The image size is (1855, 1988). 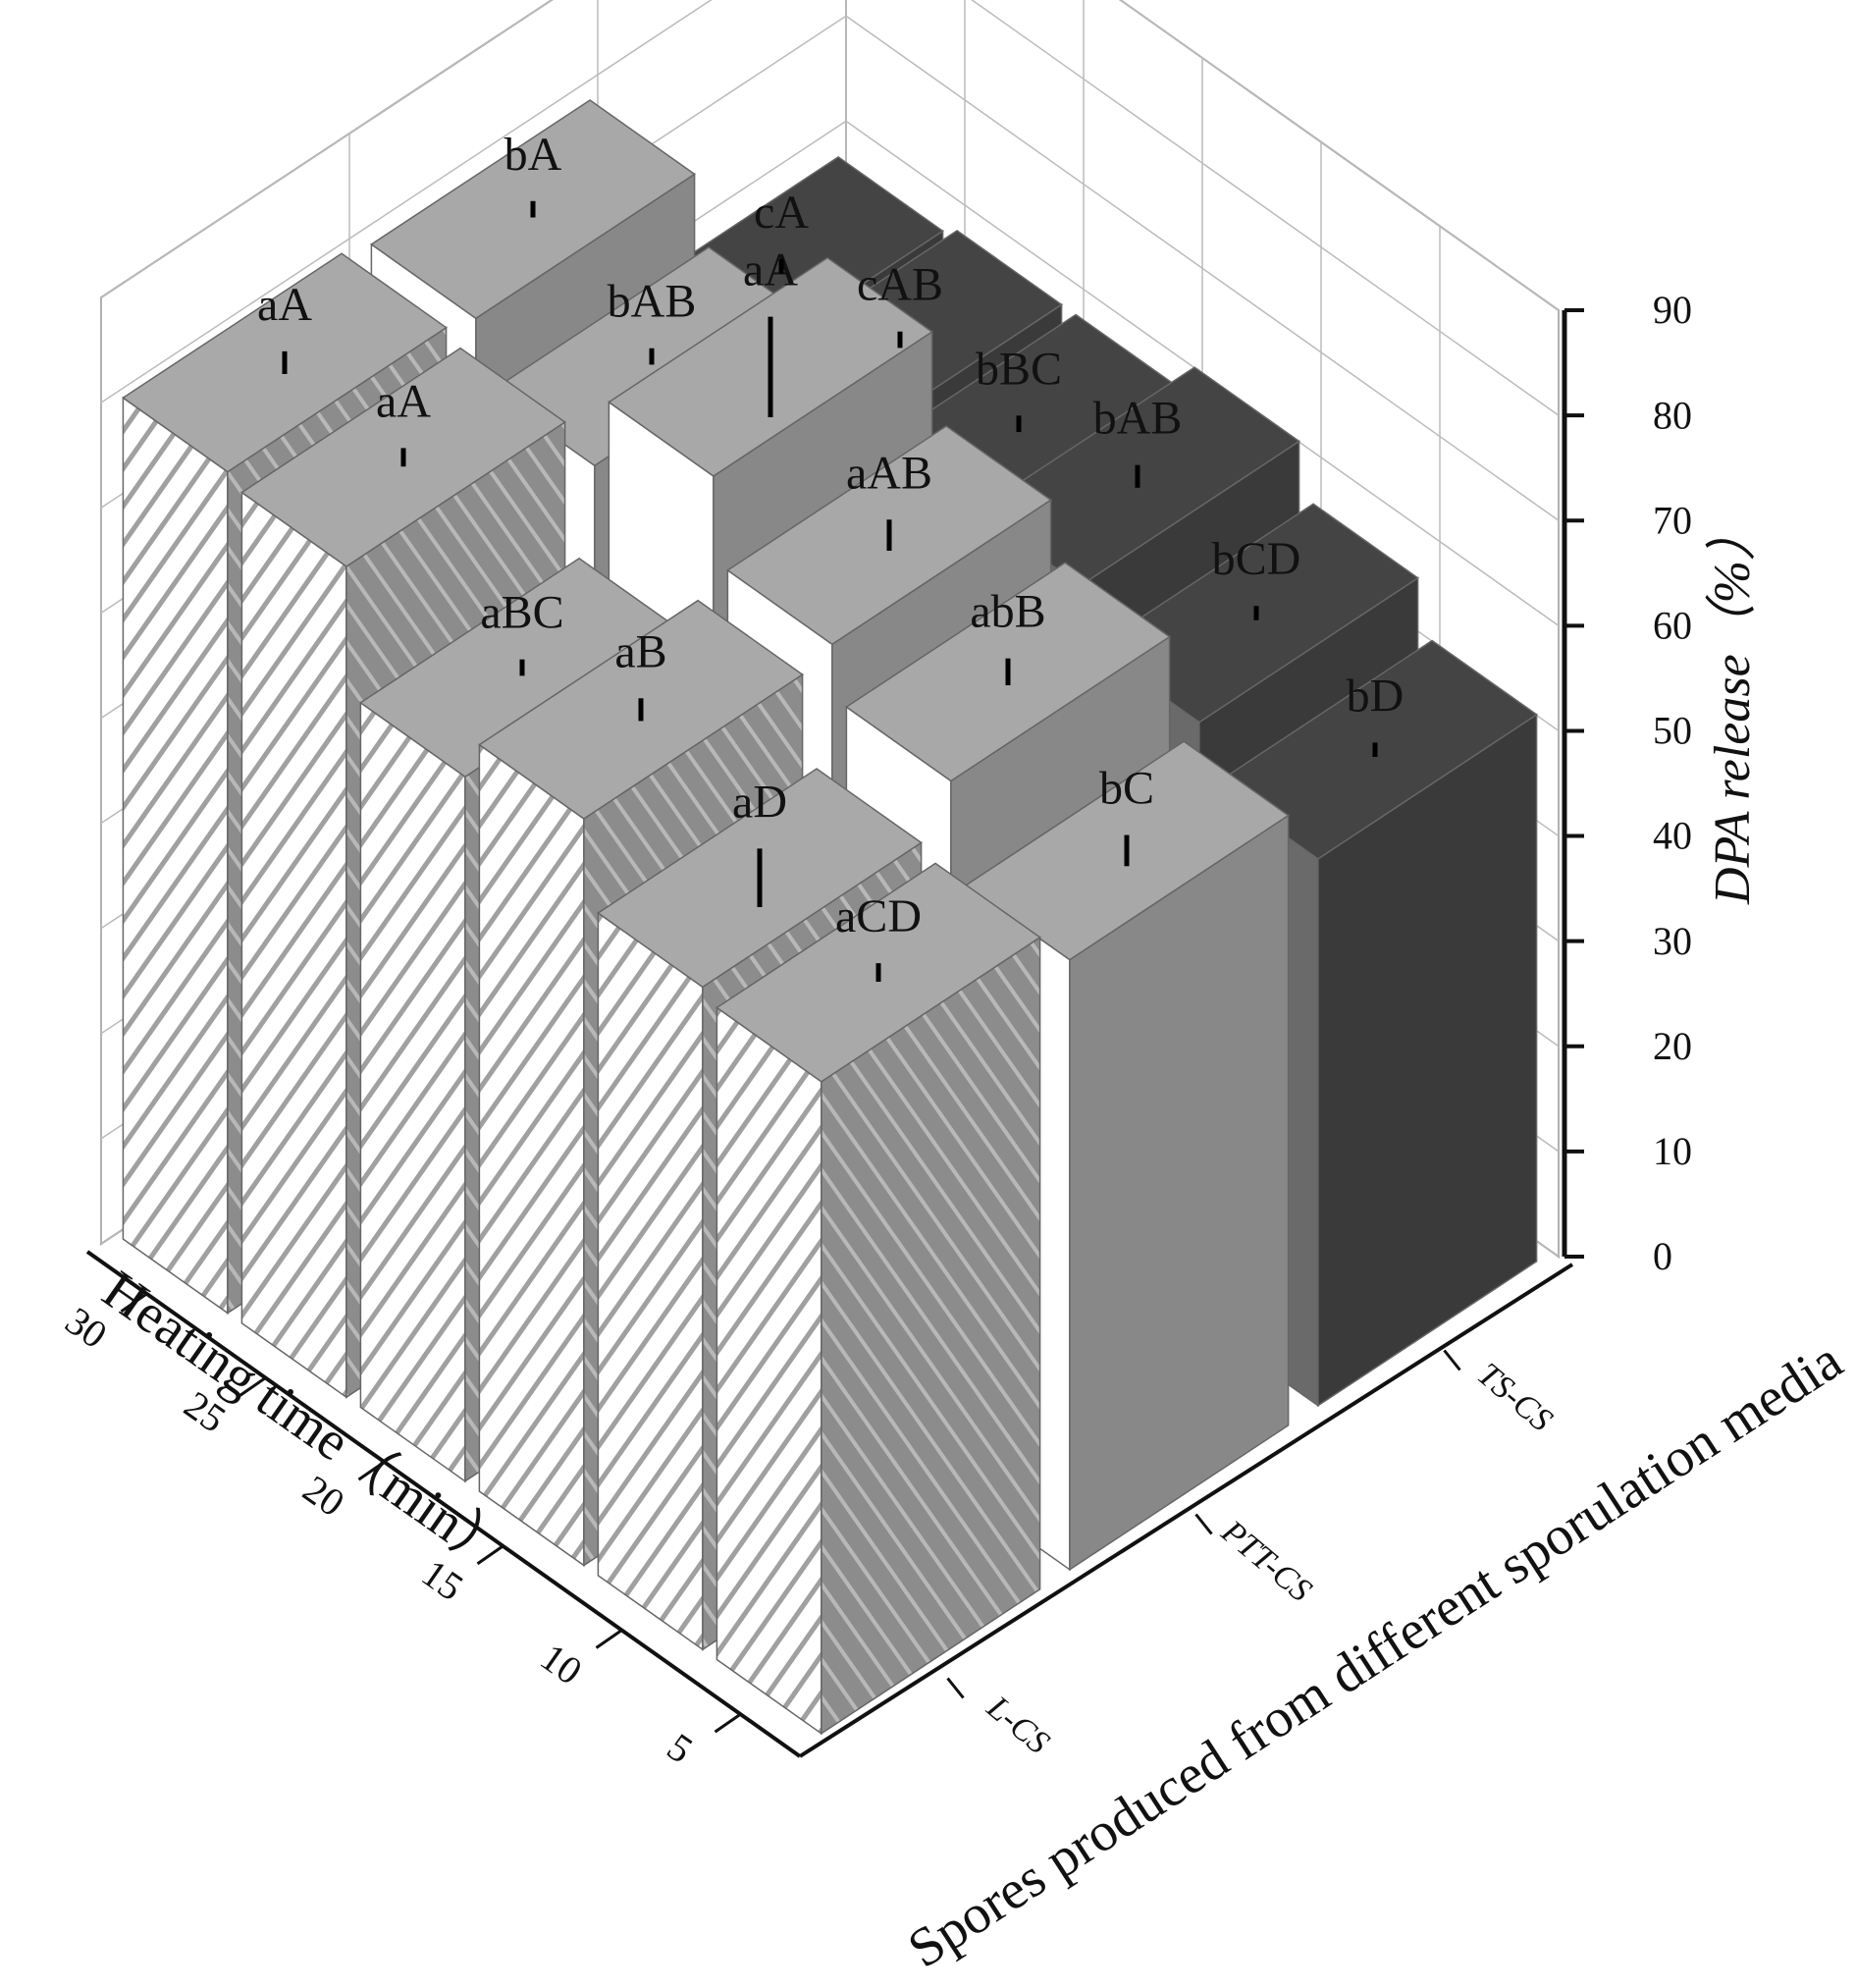 I want to click on y-tick-label: 60, so click(x=1672, y=626).